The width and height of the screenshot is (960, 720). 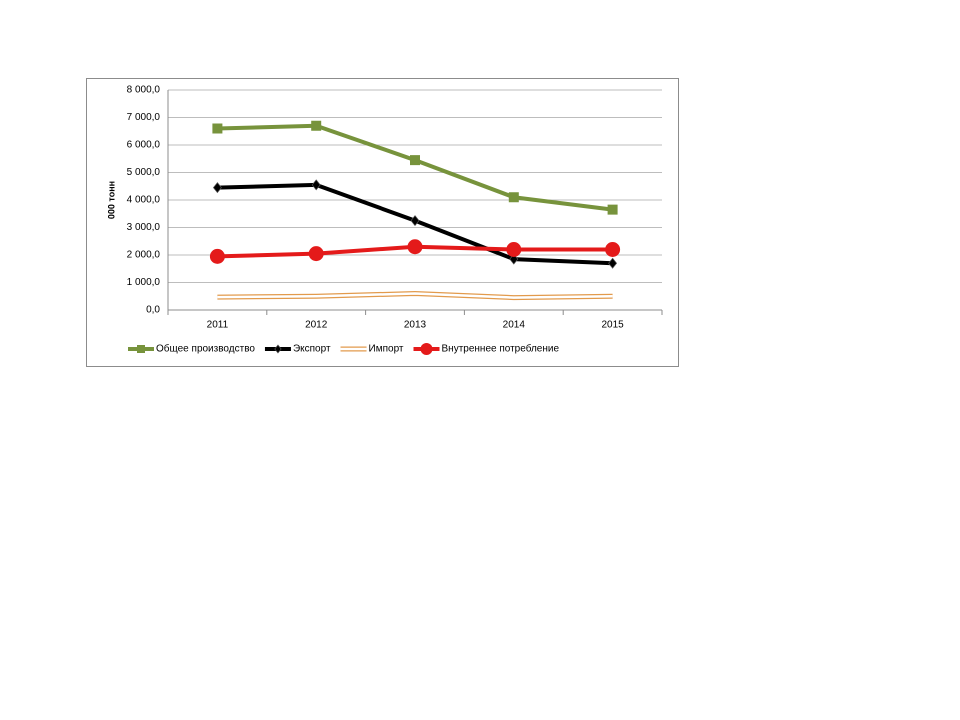 I want to click on y-tick-label: 1 000,0, so click(x=144, y=282).